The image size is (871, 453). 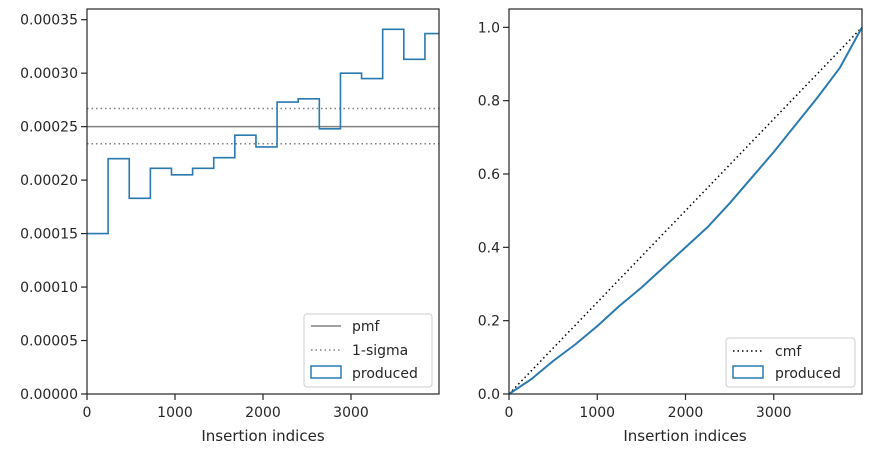 What do you see at coordinates (366, 327) in the screenshot?
I see `legend-pmf-label: pmf` at bounding box center [366, 327].